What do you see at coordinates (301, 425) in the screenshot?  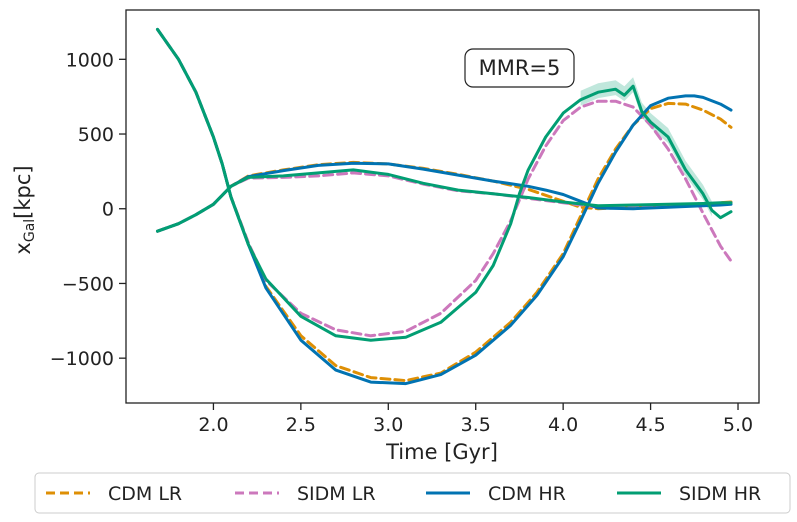 I see `x-tick-label: 2.5` at bounding box center [301, 425].